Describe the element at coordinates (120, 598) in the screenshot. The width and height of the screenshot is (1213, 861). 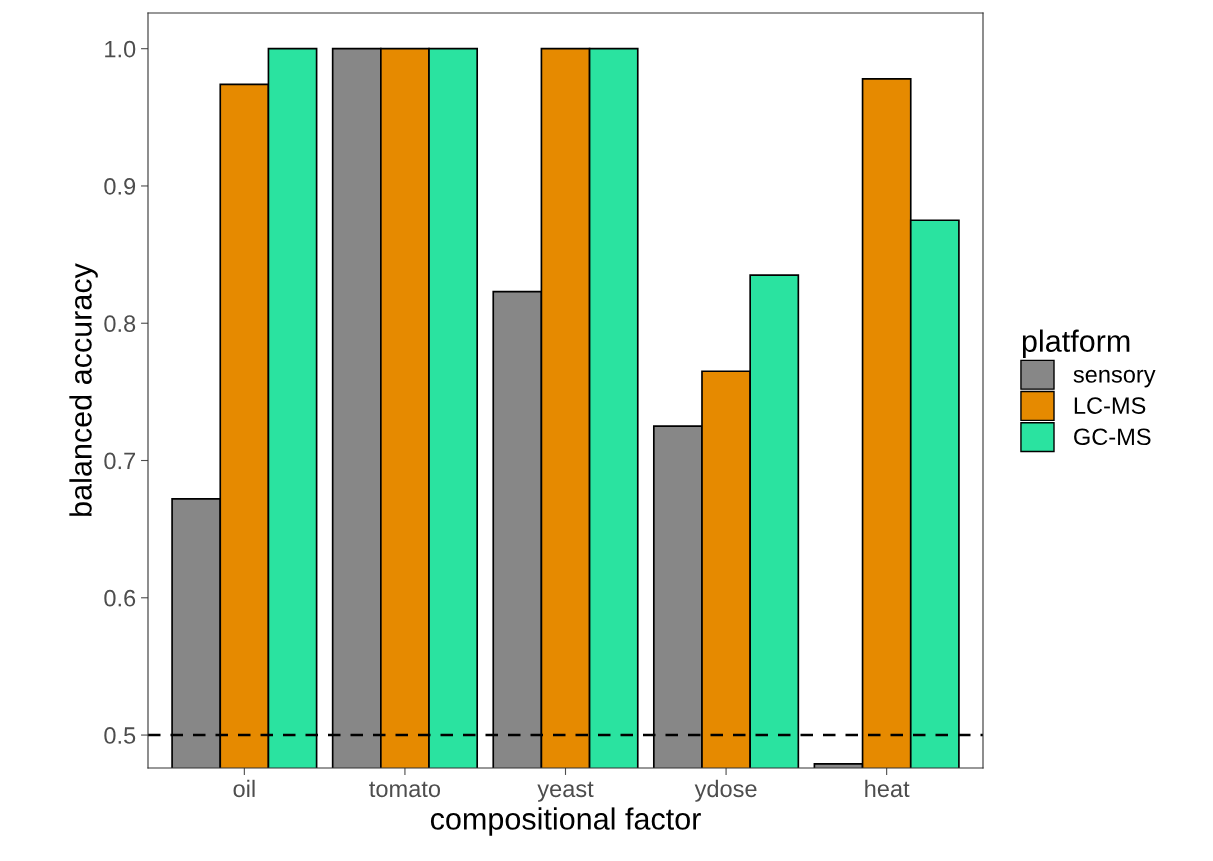
I see `y-tick-label: 0.6` at that location.